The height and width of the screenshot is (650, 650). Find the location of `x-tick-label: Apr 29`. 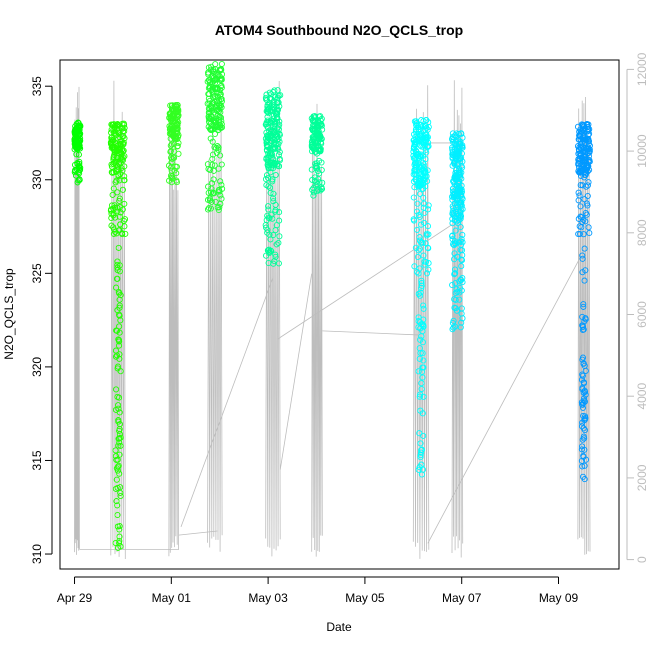

x-tick-label: Apr 29 is located at coordinates (75, 598).